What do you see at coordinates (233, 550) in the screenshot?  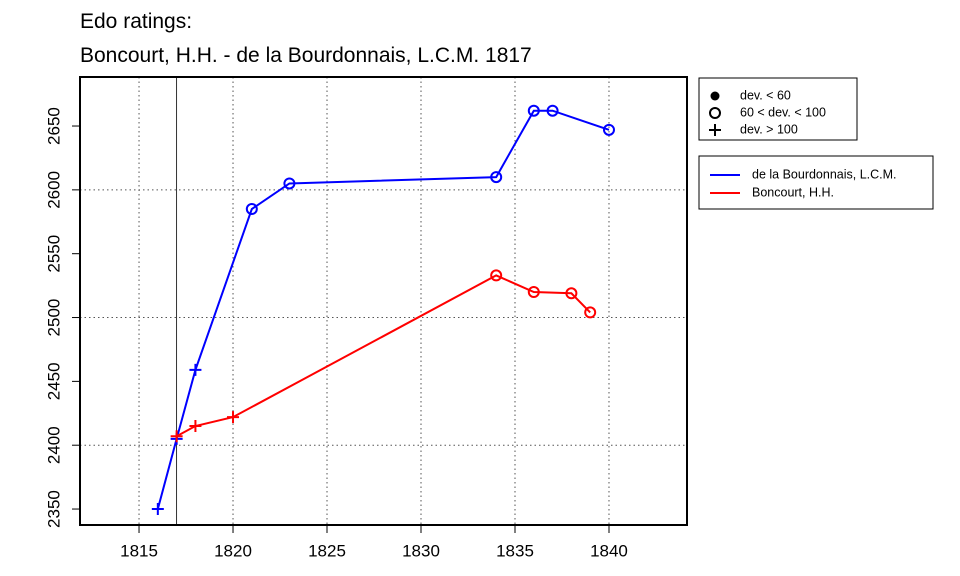 I see `x-tick-label: 1820` at bounding box center [233, 550].